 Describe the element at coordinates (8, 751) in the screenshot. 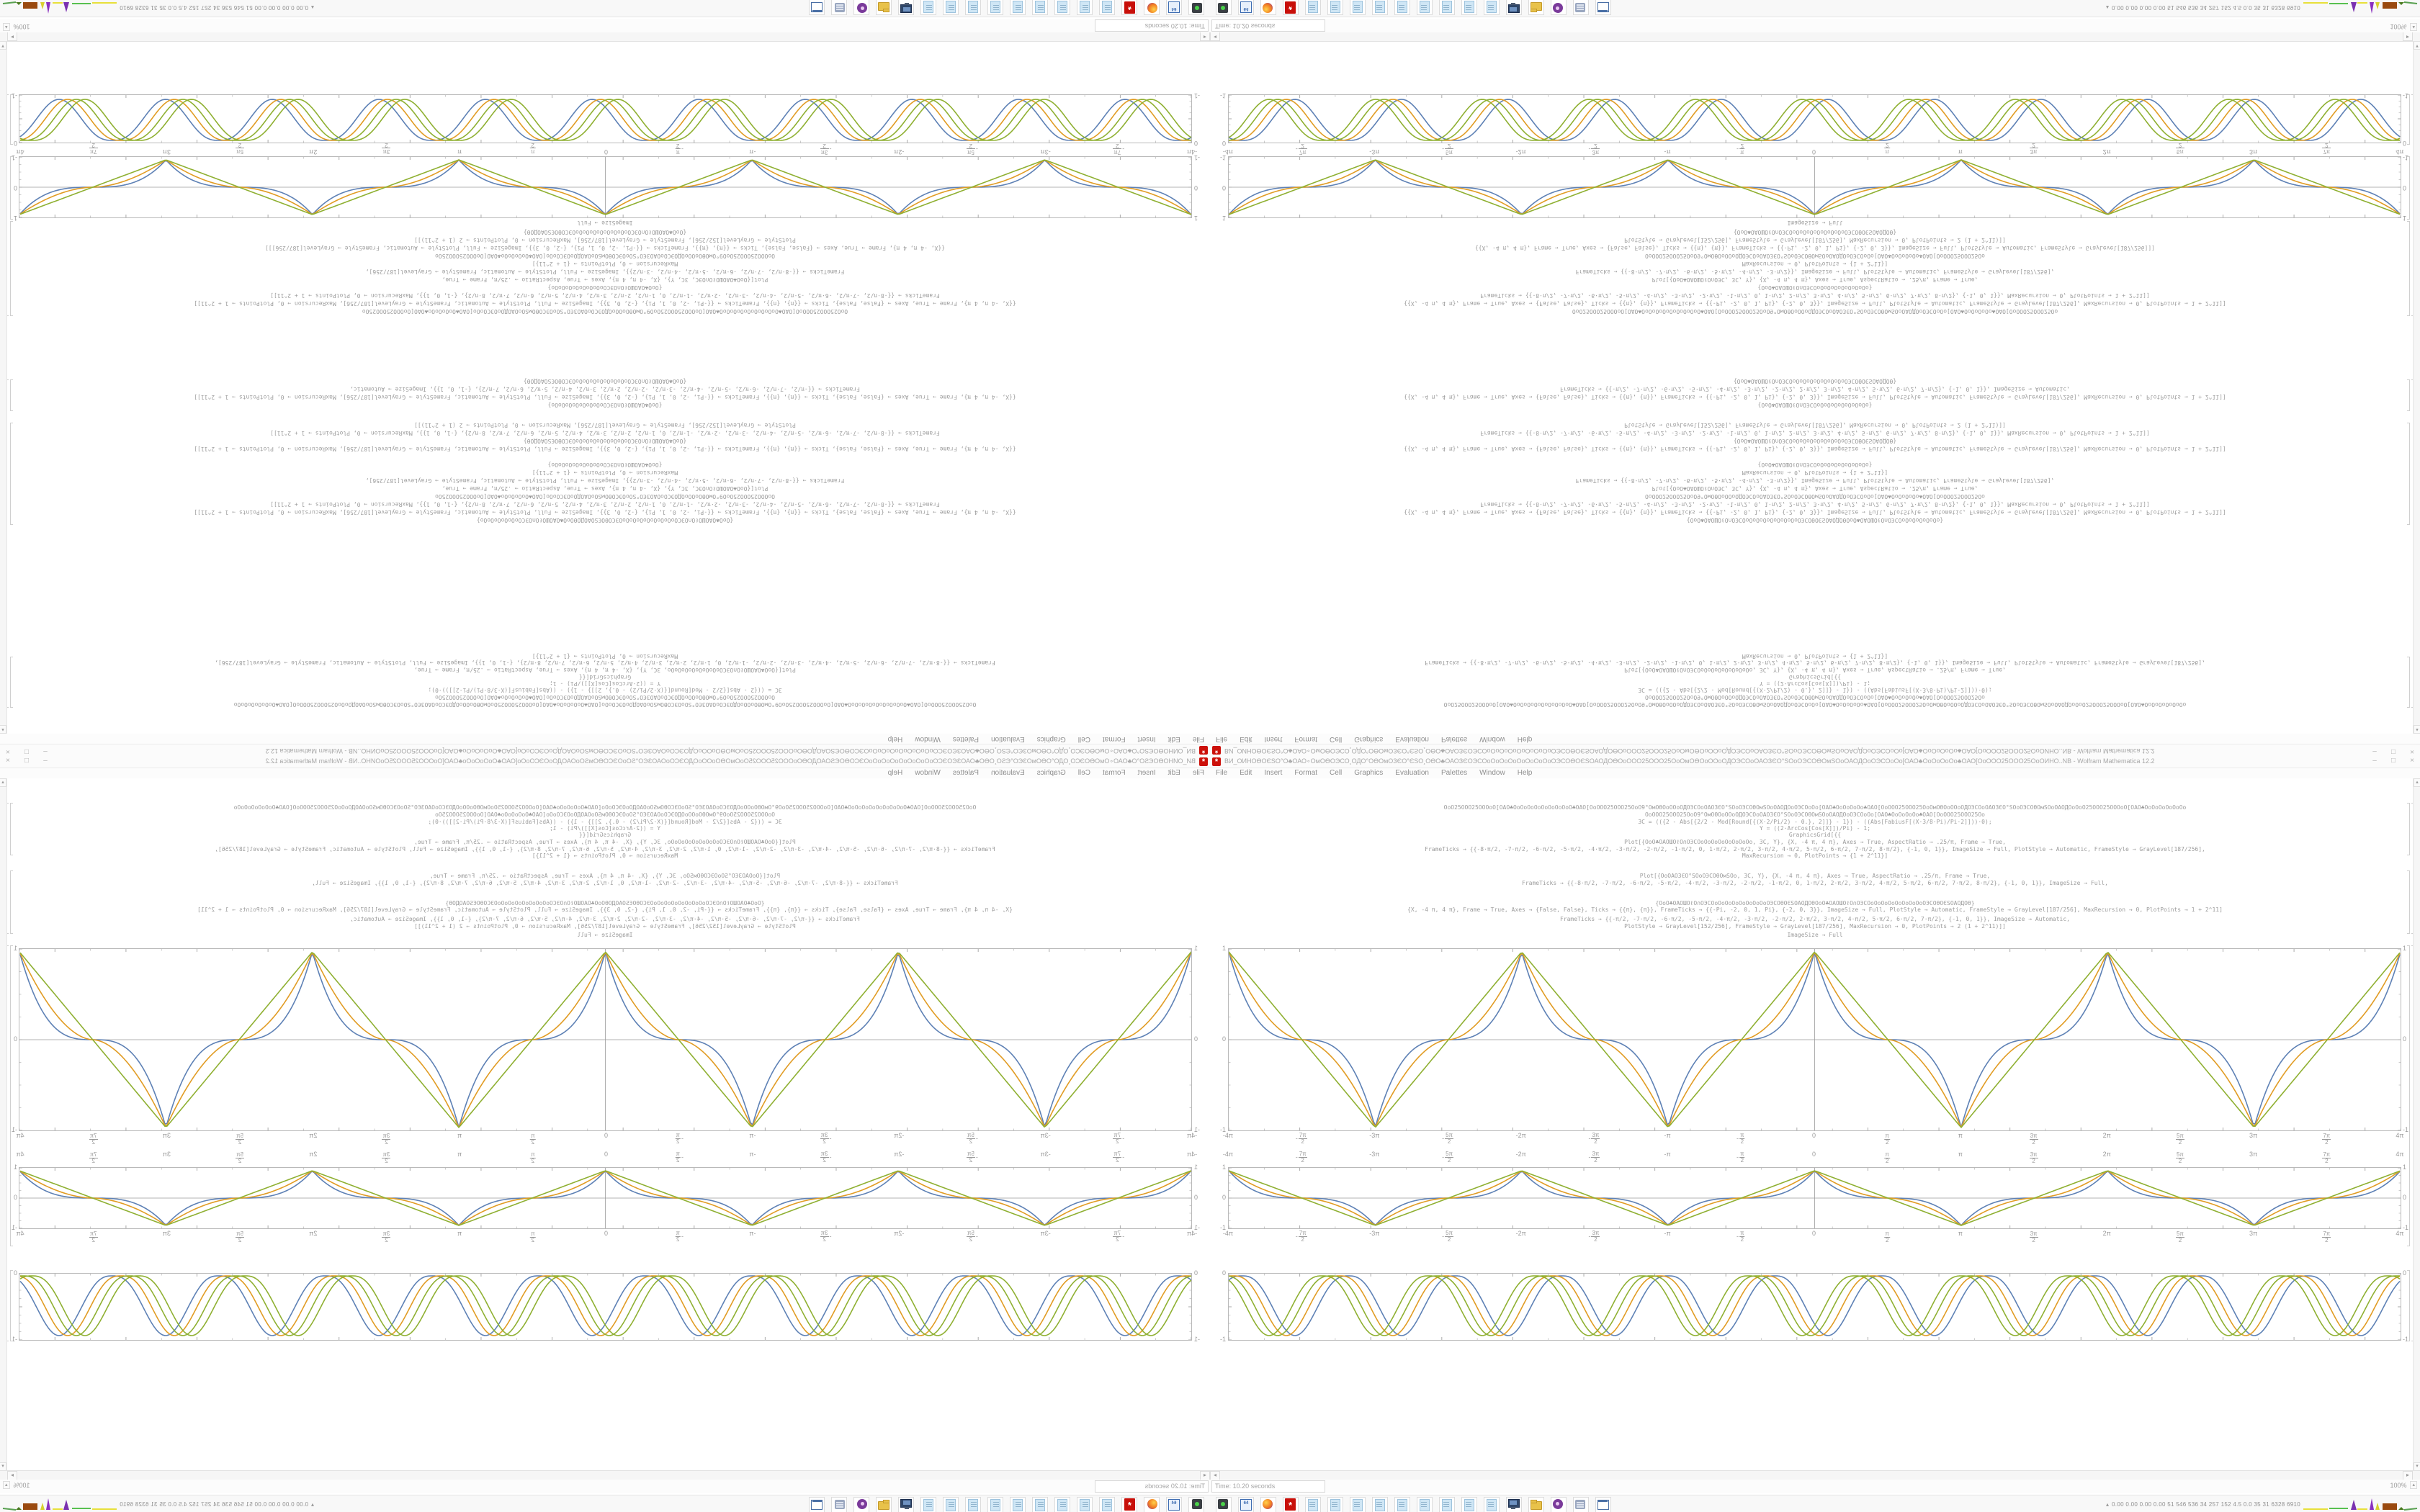

I see `close-button: ×` at that location.